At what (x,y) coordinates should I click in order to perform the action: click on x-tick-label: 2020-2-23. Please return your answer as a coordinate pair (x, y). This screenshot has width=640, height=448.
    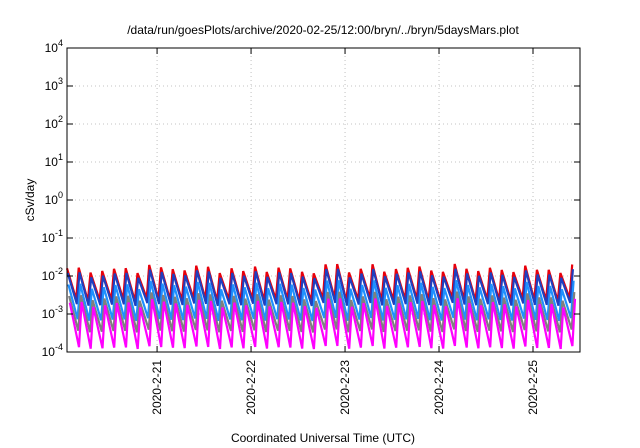
    Looking at the image, I should click on (345, 387).